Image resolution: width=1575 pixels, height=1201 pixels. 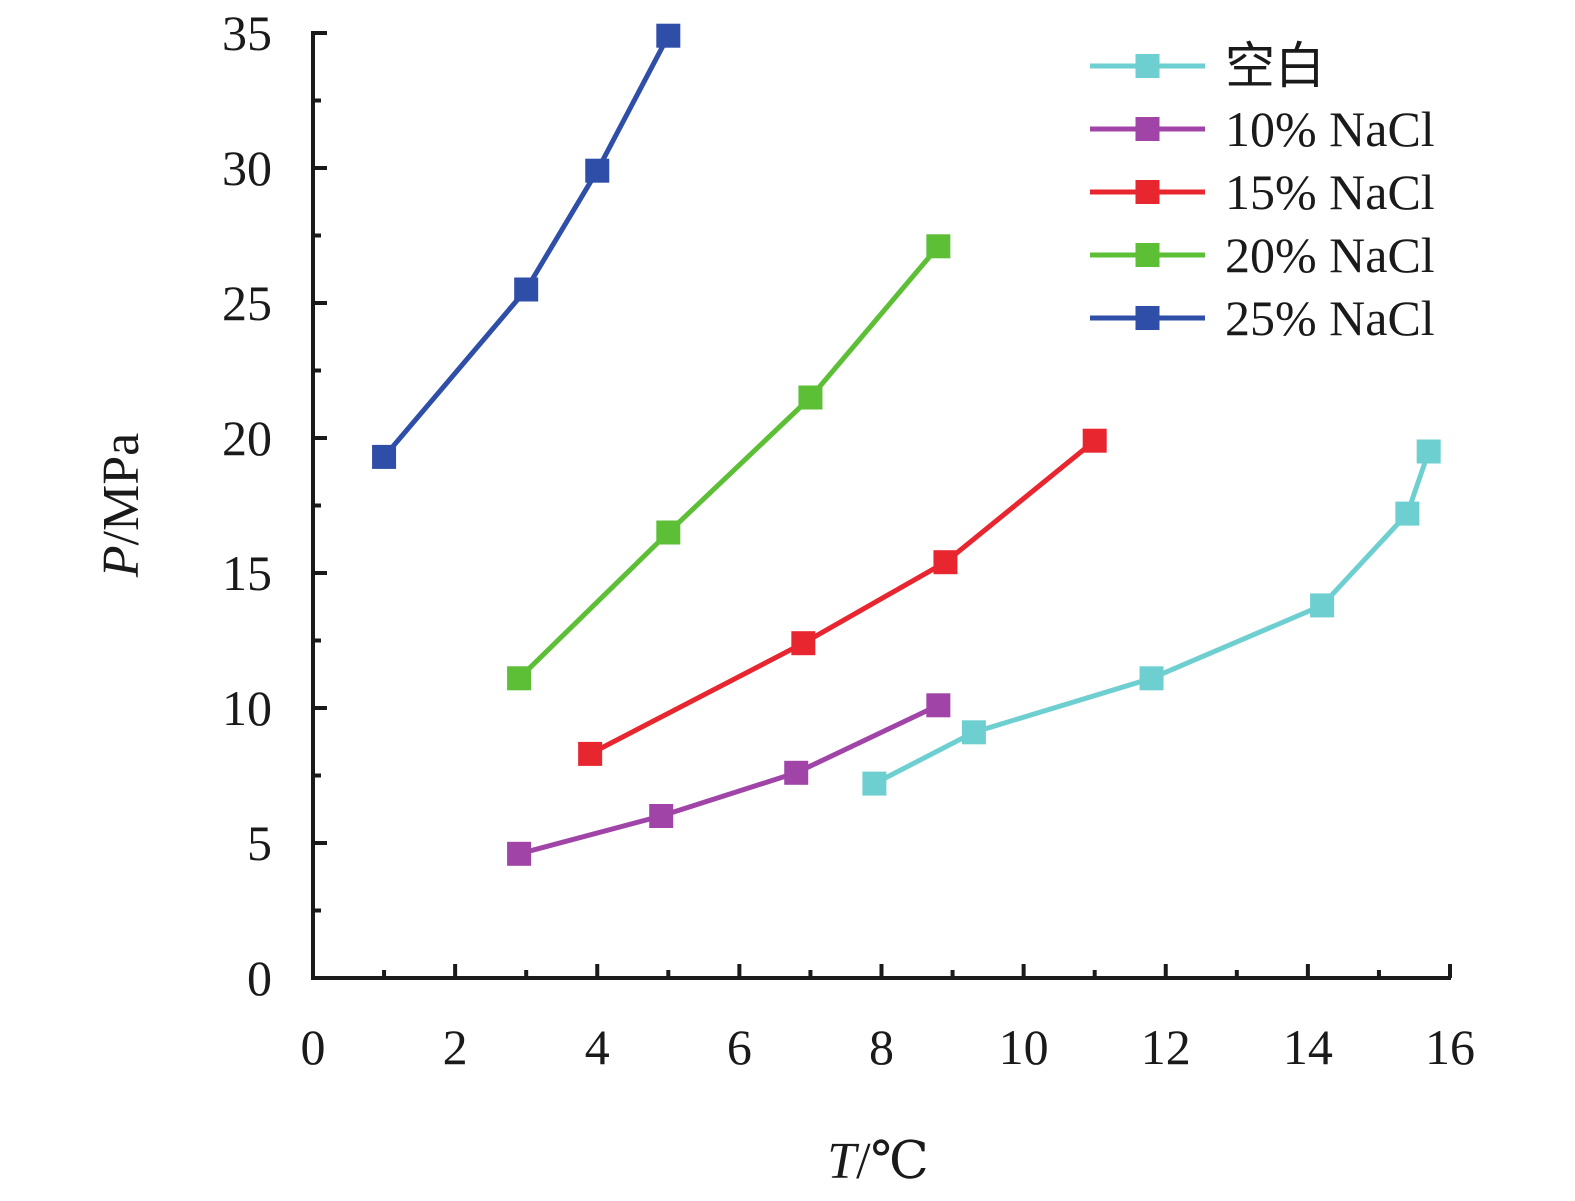 I want to click on x-axis-title: T/℃, so click(x=878, y=1161).